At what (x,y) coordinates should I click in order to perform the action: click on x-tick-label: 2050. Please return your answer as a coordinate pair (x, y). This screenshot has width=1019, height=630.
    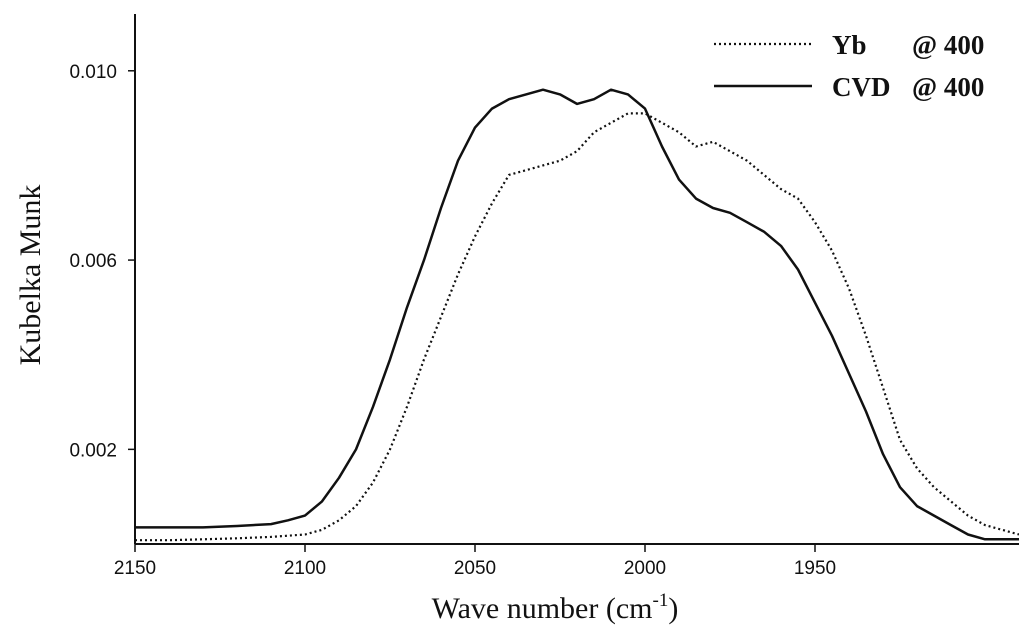
    Looking at the image, I should click on (475, 568).